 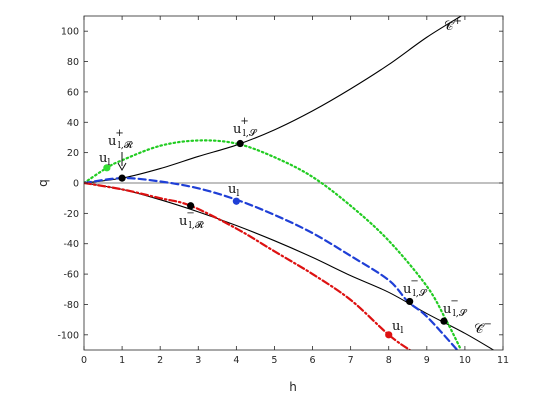 I want to click on y-tick-label: 60, so click(x=73, y=92).